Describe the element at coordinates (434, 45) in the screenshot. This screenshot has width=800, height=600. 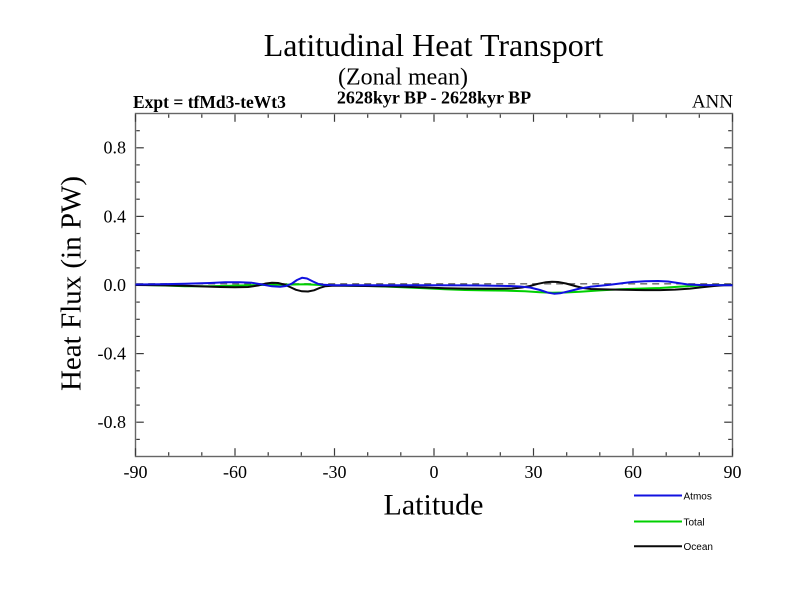
I see `svg-text: Latitudinal Heat Transport` at that location.